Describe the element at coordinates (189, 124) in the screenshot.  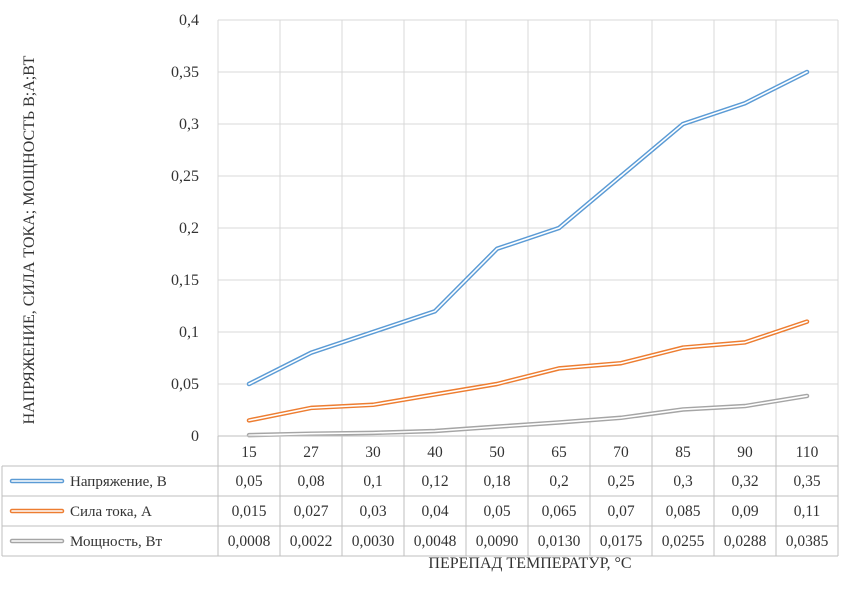
I see `y-tick-label: 0,3` at that location.